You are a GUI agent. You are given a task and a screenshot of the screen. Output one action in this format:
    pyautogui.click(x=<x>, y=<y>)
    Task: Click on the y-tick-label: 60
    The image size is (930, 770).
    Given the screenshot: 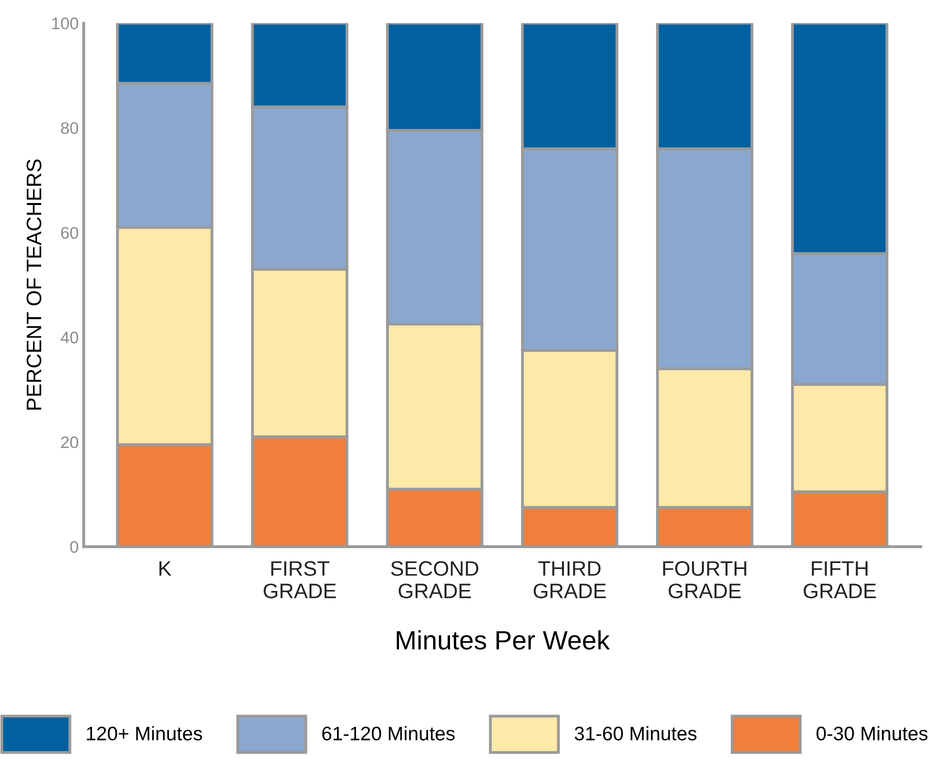 What is the action you would take?
    pyautogui.click(x=69, y=232)
    